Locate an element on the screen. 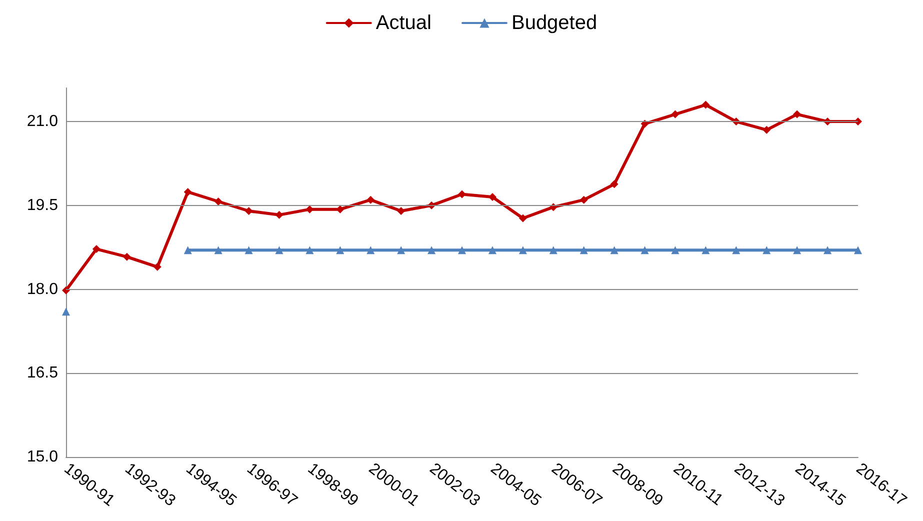 This screenshot has height=521, width=923. y-tick-label: 19.5 is located at coordinates (42, 205).